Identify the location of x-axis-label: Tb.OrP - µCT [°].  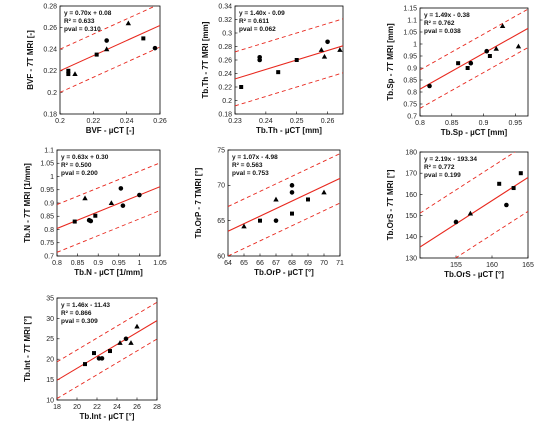
(284, 272).